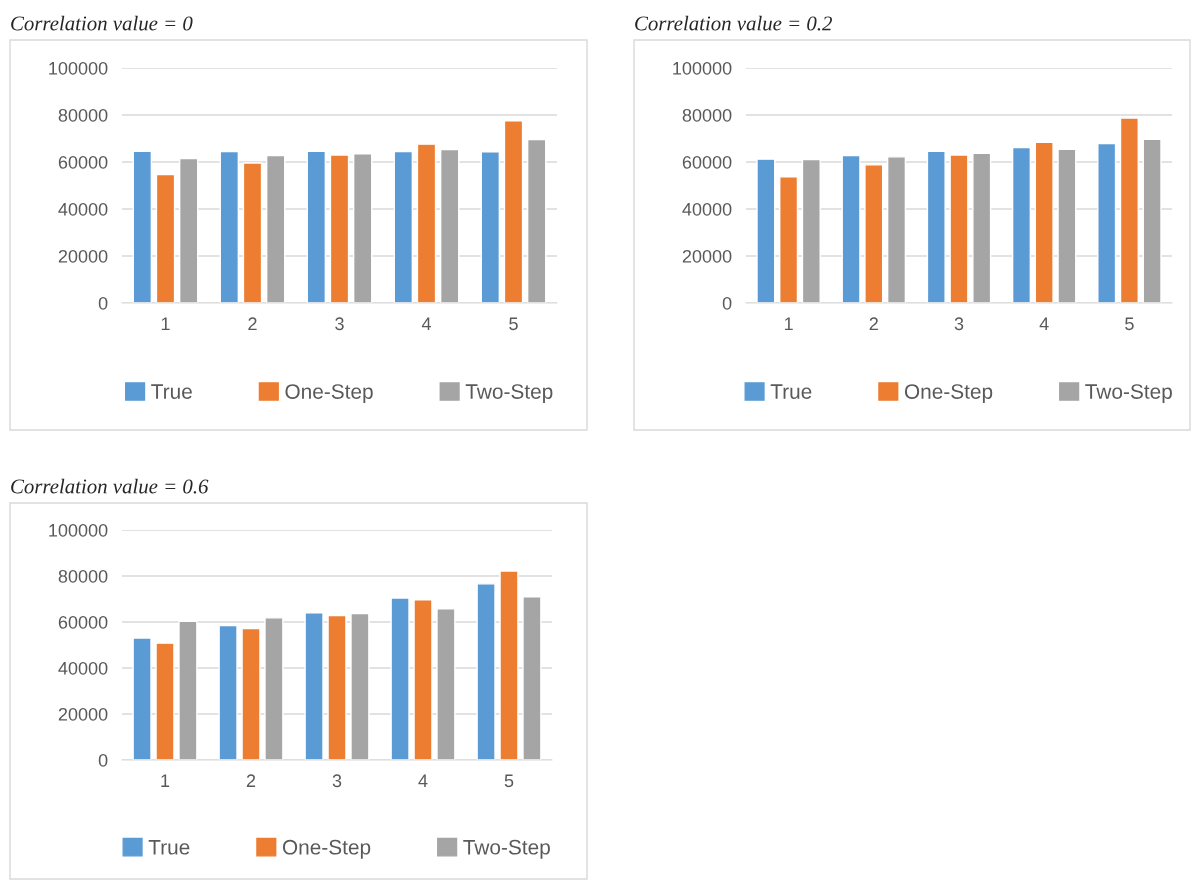 The height and width of the screenshot is (880, 1191). I want to click on chart-title: Correlation value = 0.6, so click(110, 486).